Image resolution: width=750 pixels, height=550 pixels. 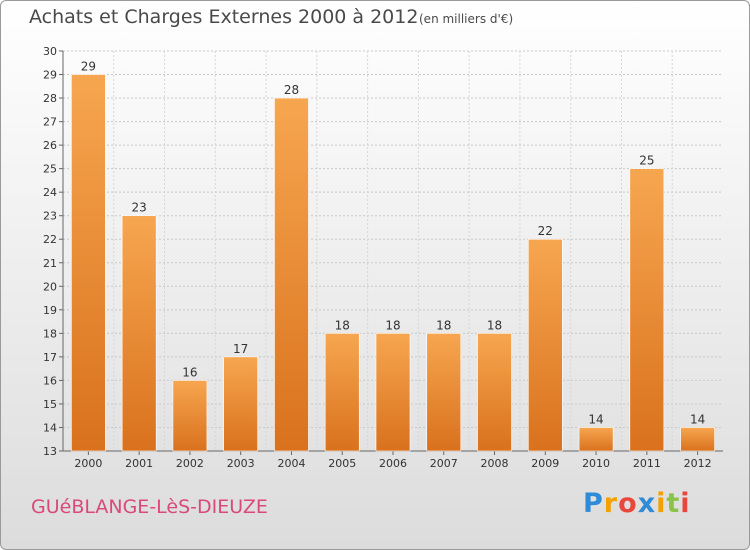 I want to click on commune-name: GUéBLANGE-LèS-DIEUZE, so click(x=149, y=507).